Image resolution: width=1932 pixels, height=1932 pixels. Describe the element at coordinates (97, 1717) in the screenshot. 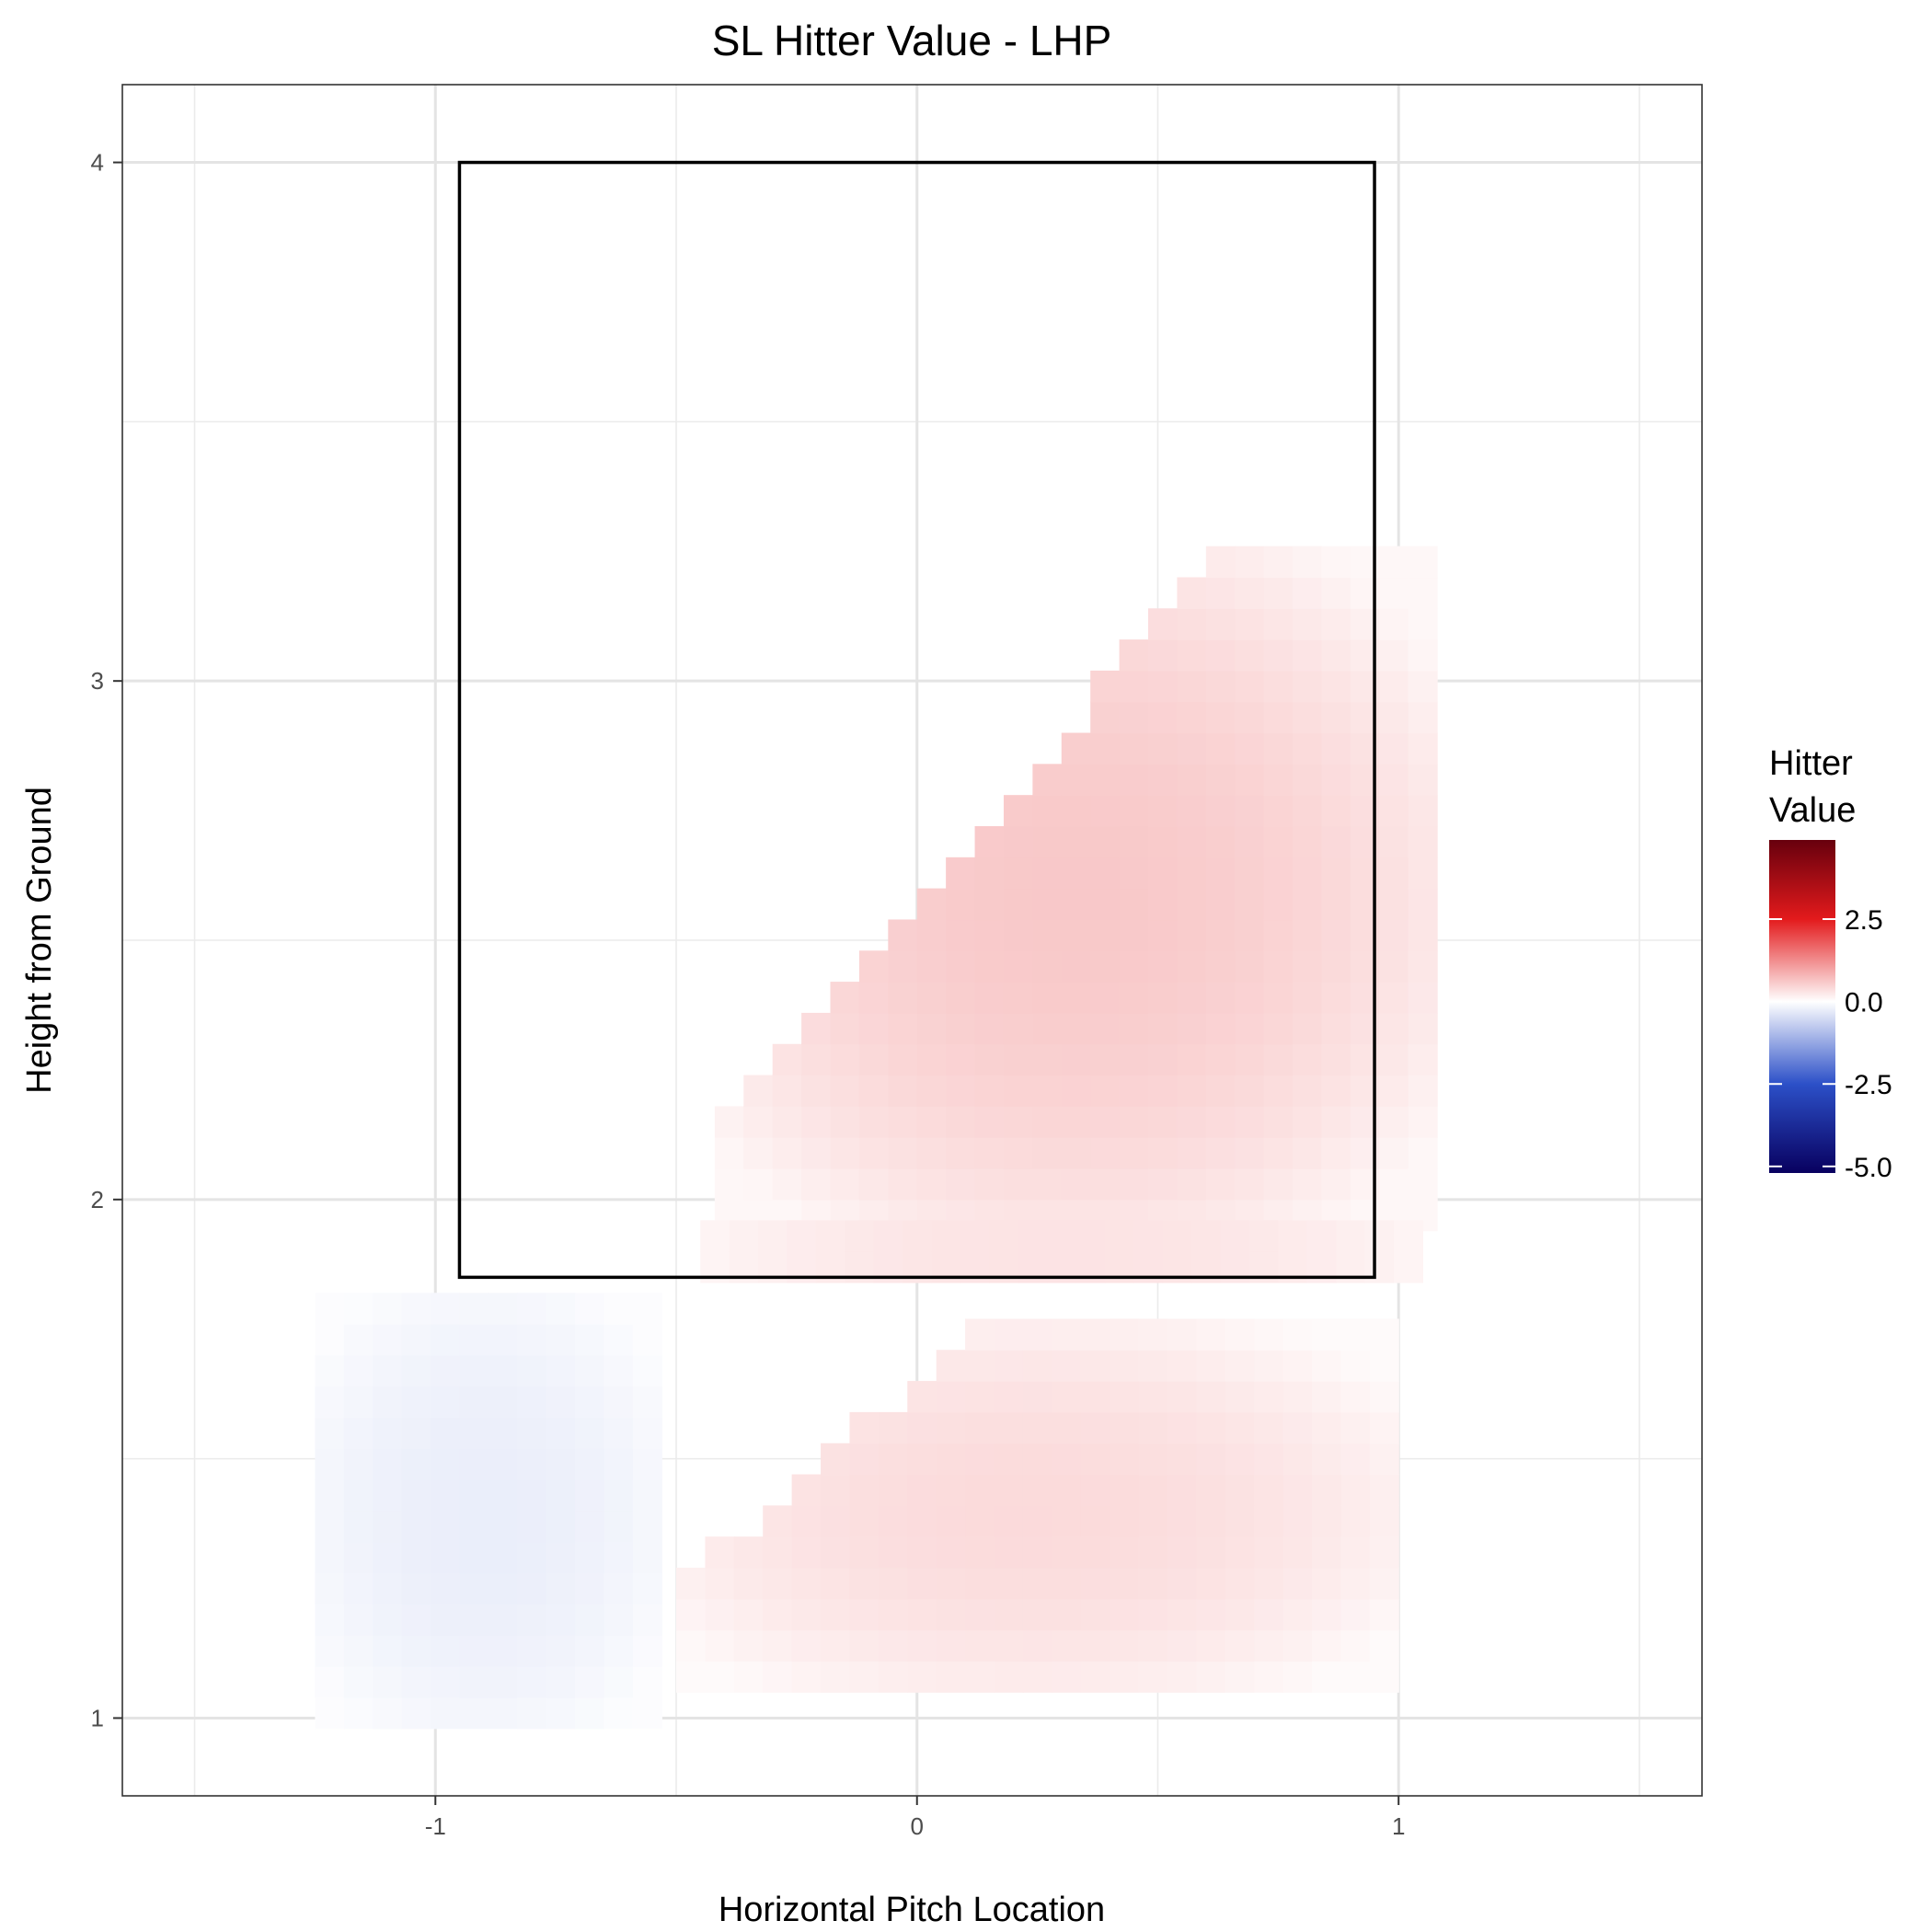

I see `y-tick-label: 1` at that location.